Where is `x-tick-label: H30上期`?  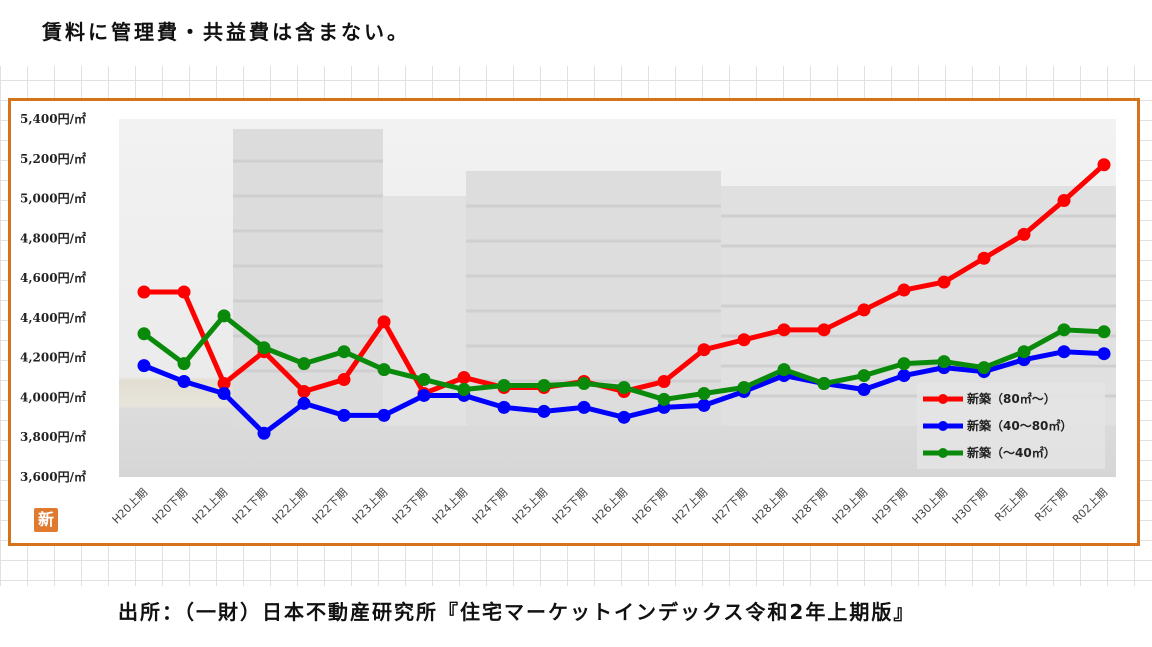 x-tick-label: H30上期 is located at coordinates (930, 506).